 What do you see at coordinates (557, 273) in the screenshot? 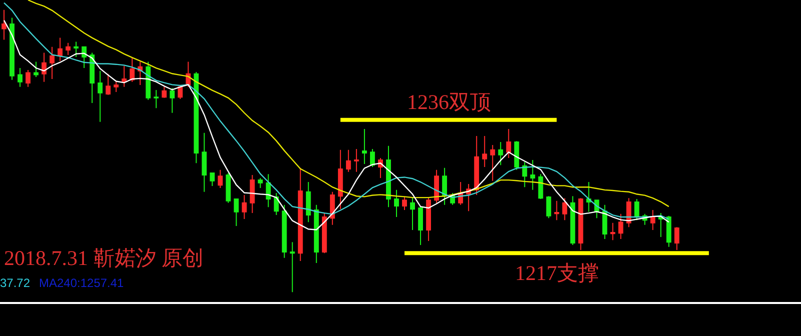
I see `annotation: 1217支撑` at bounding box center [557, 273].